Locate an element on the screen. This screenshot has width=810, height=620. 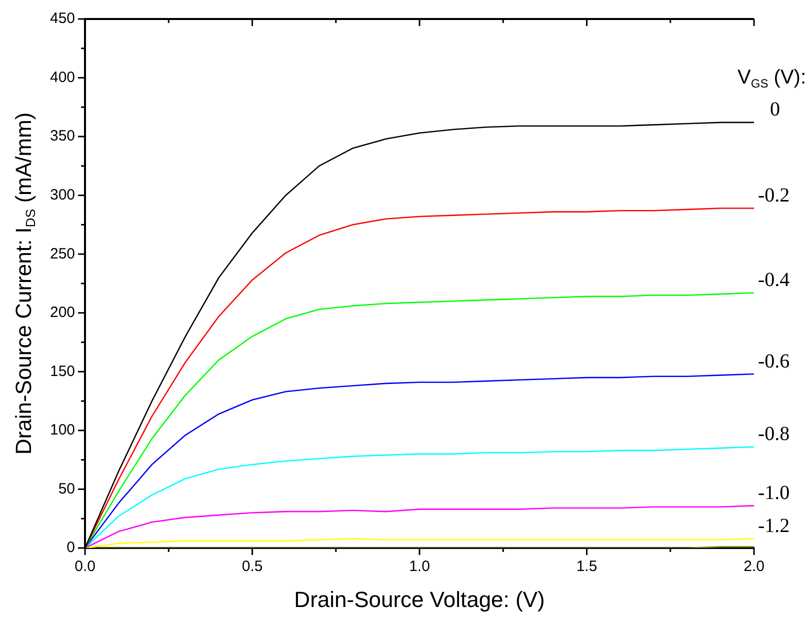
x-tick-label: 0.0 is located at coordinates (85, 567).